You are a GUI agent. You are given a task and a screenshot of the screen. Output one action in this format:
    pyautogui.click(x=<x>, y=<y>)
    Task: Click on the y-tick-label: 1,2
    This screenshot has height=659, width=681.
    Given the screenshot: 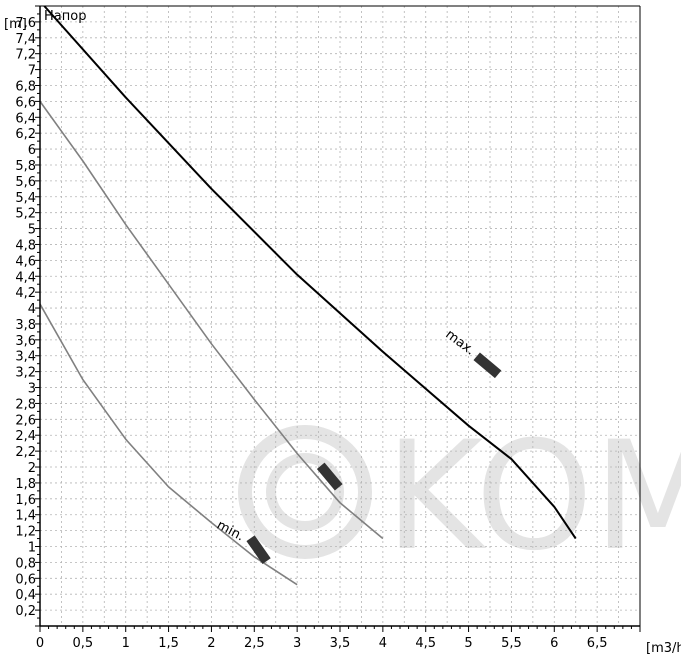 What is the action you would take?
    pyautogui.click(x=25, y=532)
    